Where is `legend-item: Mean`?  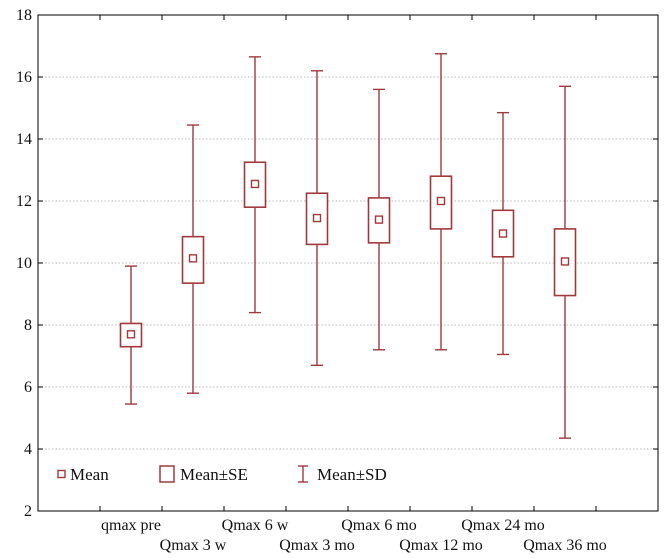
legend-item: Mean is located at coordinates (83, 474).